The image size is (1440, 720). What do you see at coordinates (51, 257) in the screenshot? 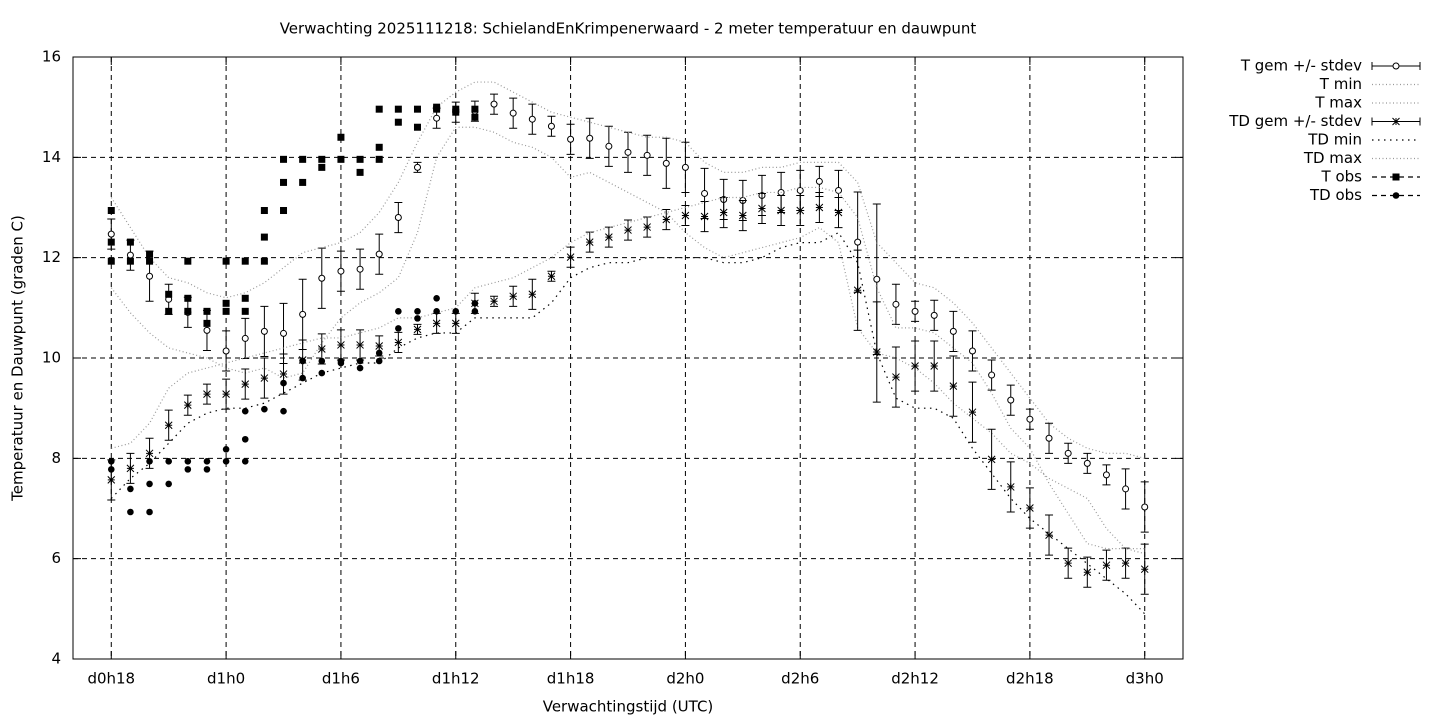
I see `y-tick-label: 12` at bounding box center [51, 257].